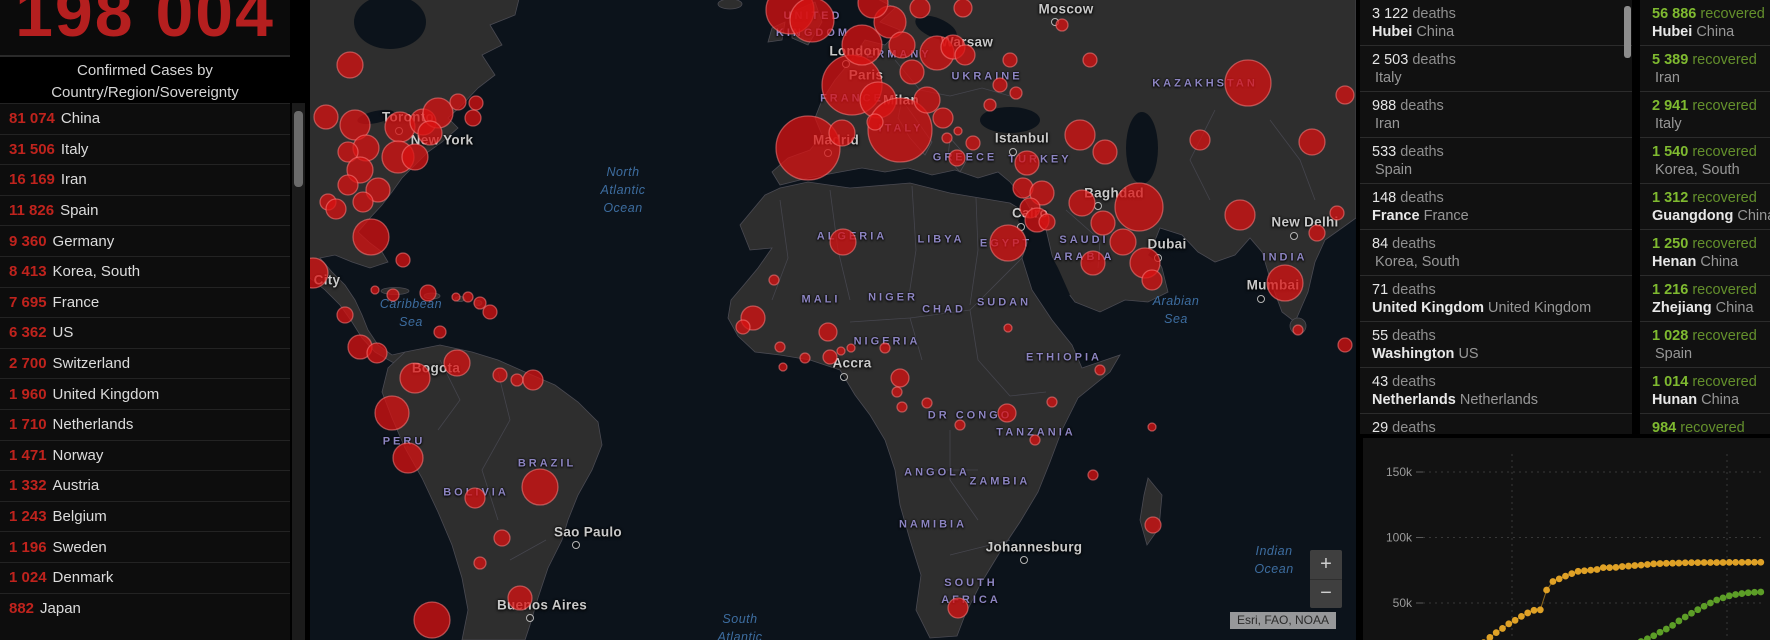  What do you see at coordinates (1705, 424) in the screenshot?
I see `recovered-row: 984 recovered` at bounding box center [1705, 424].